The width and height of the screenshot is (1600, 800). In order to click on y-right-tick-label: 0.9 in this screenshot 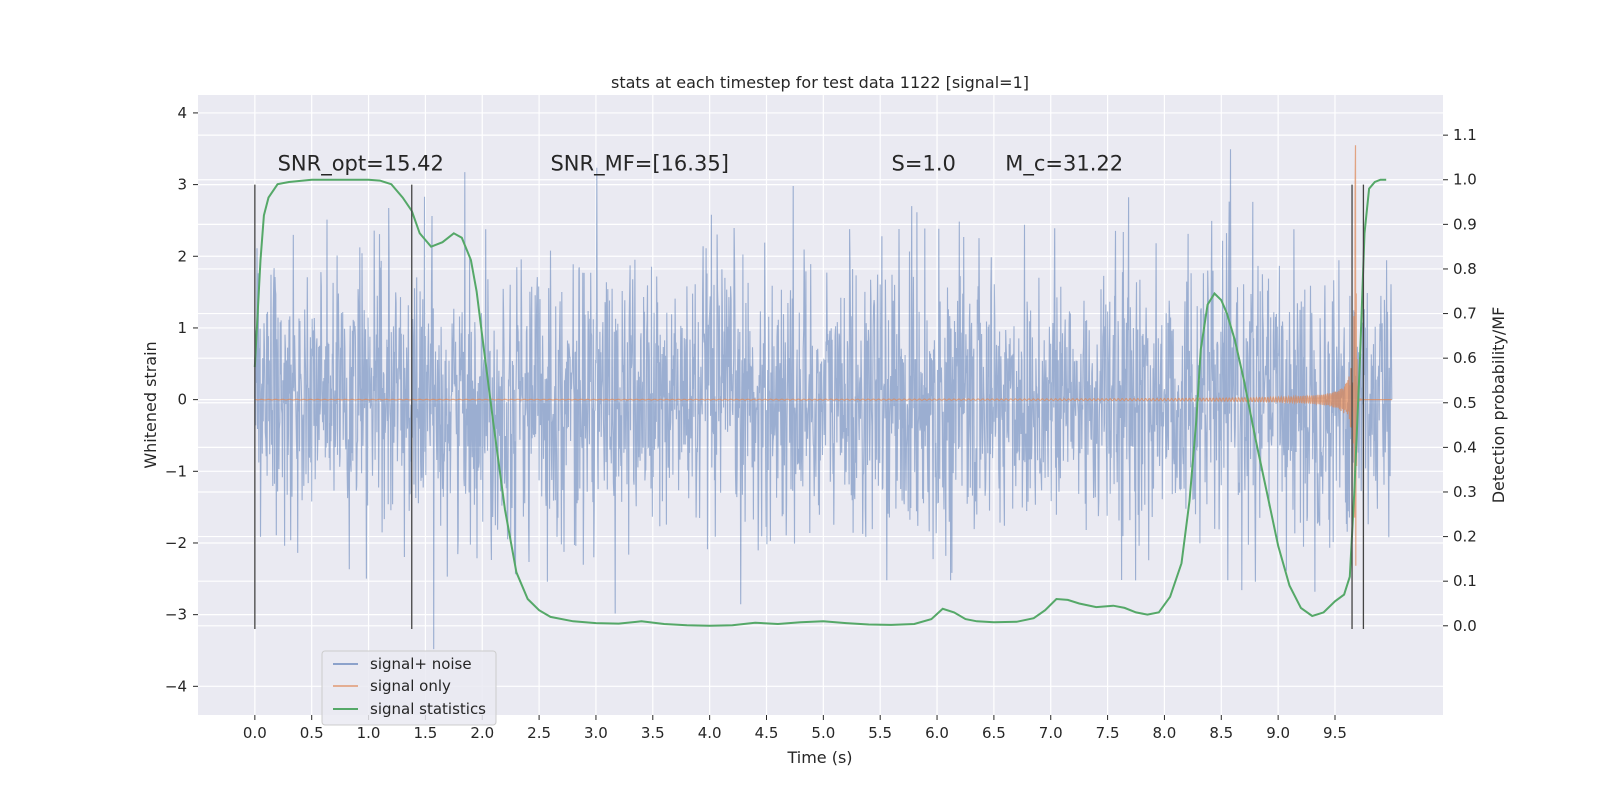, I will do `click(1465, 224)`.